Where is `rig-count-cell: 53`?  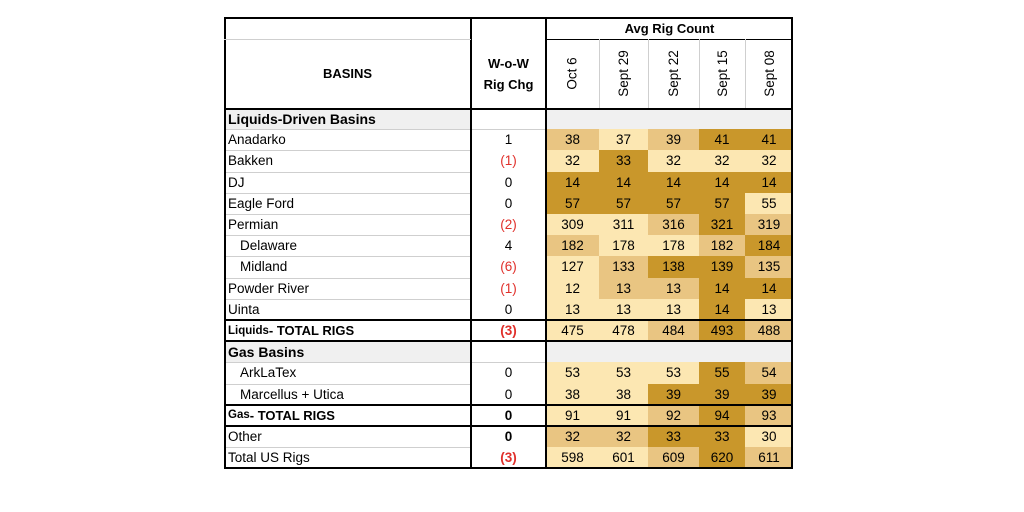
rig-count-cell: 53 is located at coordinates (623, 373).